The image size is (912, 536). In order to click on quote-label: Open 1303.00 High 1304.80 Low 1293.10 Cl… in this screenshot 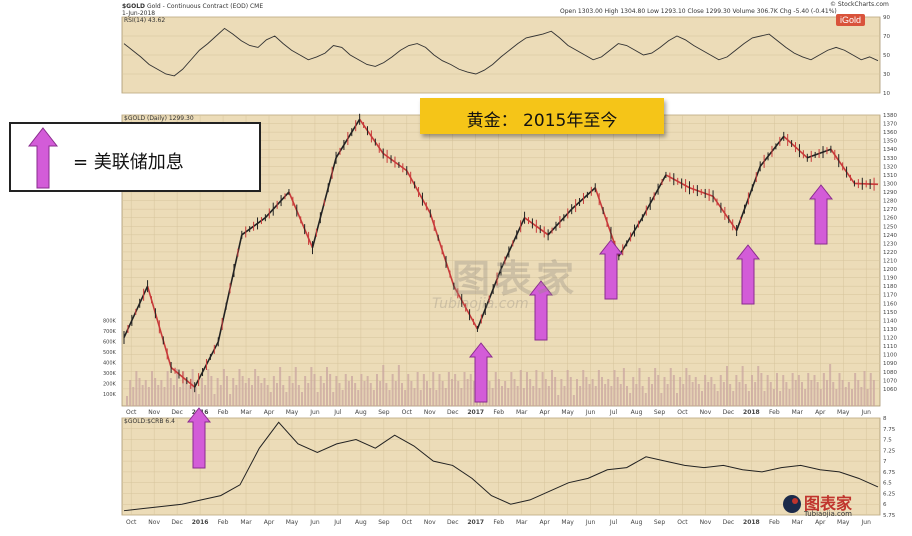, I will do `click(698, 11)`.